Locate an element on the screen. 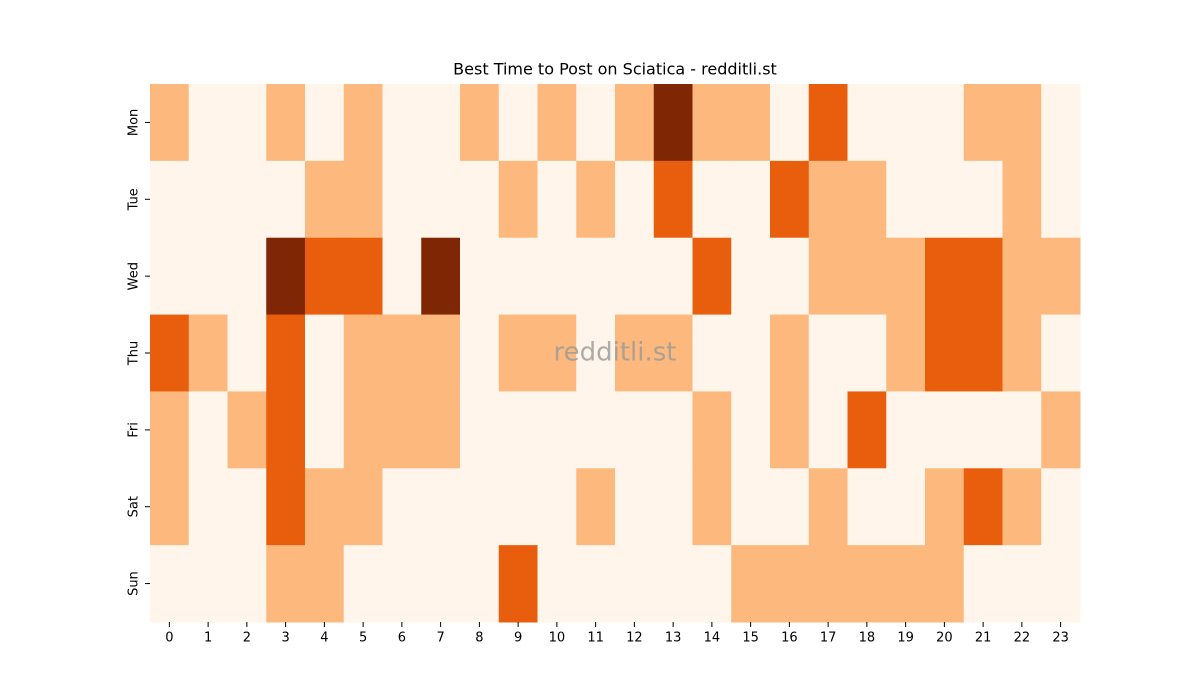 This screenshot has height=700, width=1200. x-tick-label: 12 is located at coordinates (634, 638).